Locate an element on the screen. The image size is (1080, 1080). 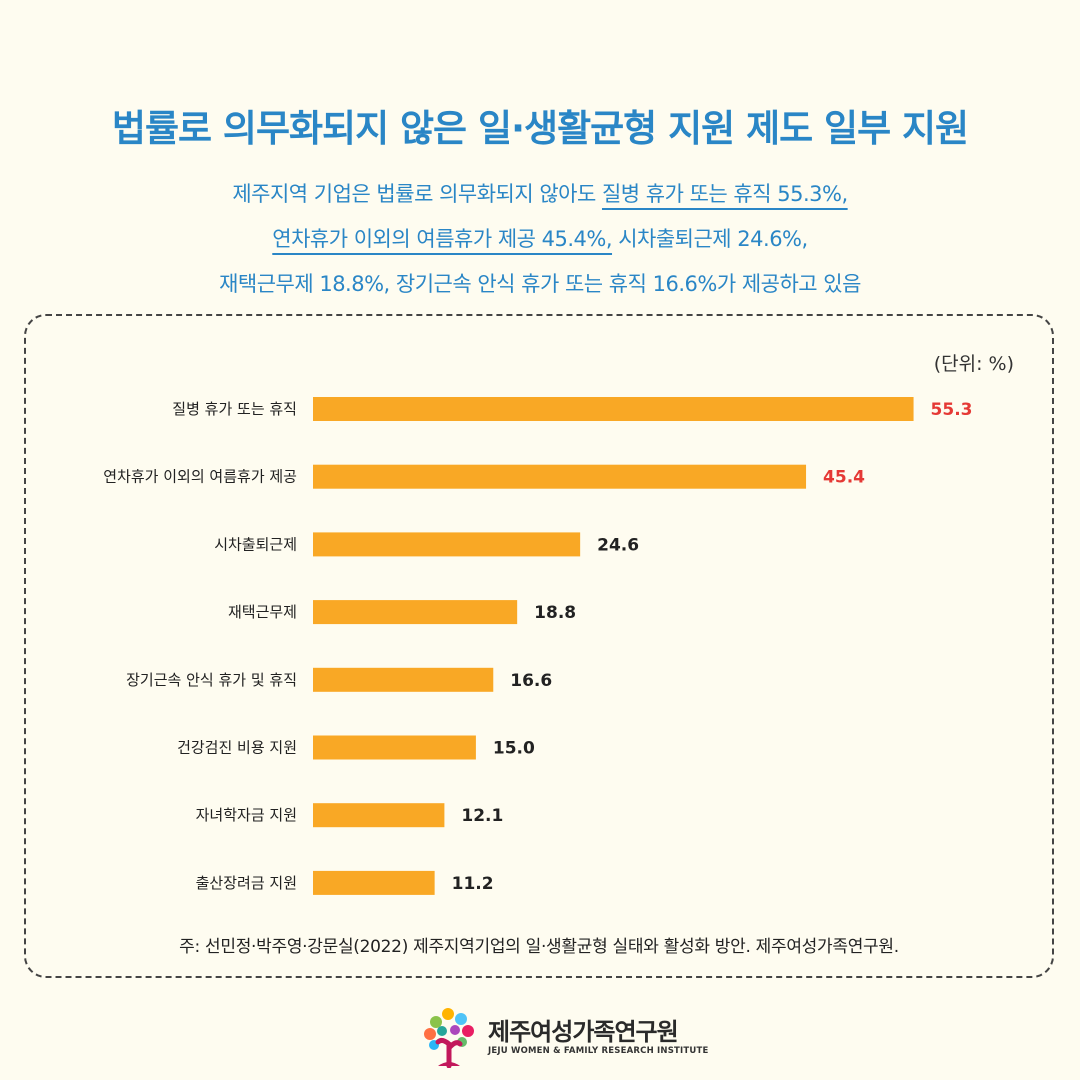
unit-label: (단위: %) is located at coordinates (973, 364).